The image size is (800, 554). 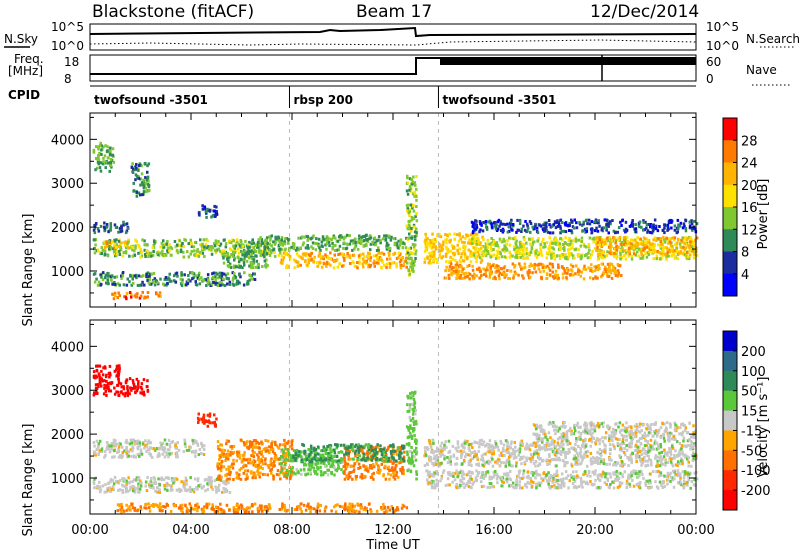 I want to click on nsearch-tick-top: 10^5, so click(x=722, y=27).